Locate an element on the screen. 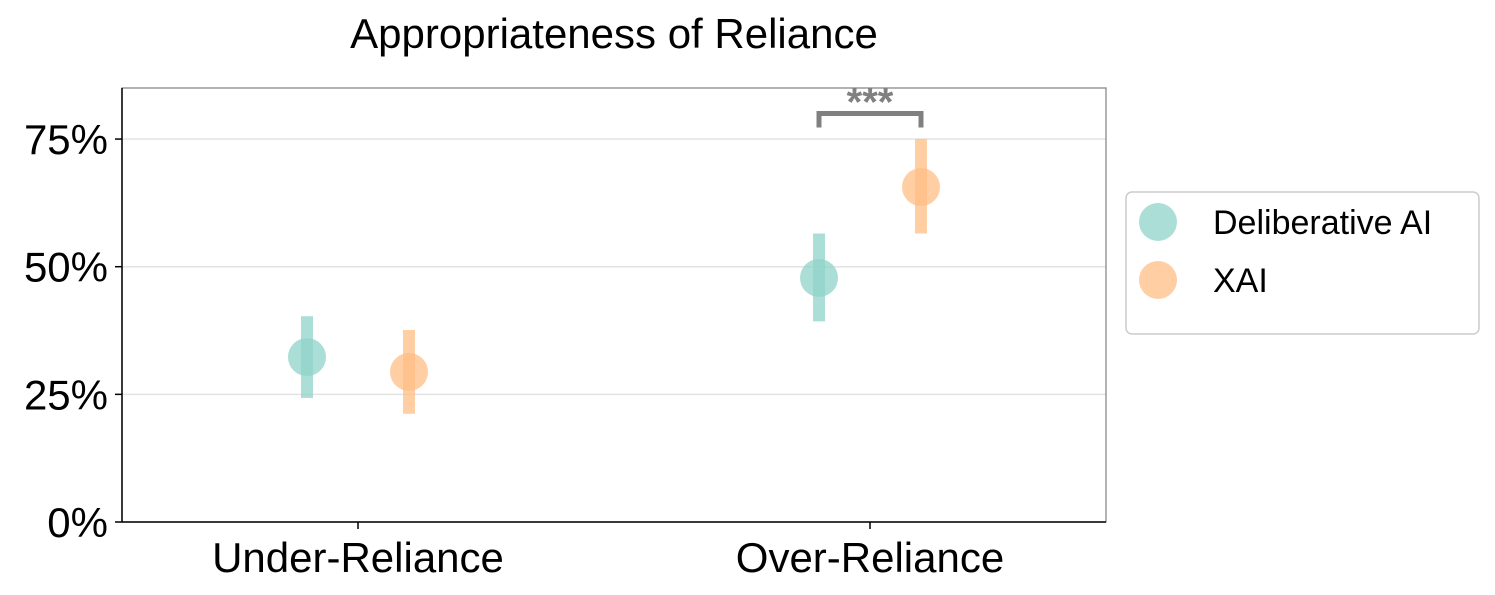 This screenshot has width=1495, height=595. y-tick-label: 25% is located at coordinates (66, 394).